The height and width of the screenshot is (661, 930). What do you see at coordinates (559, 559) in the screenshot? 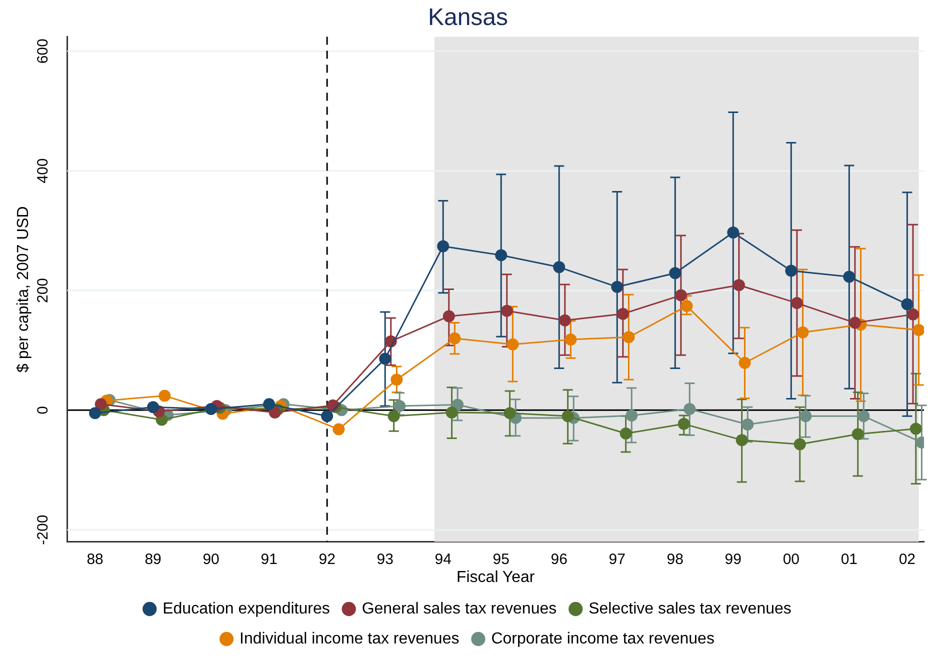
I see `x-tick-label: 96` at bounding box center [559, 559].